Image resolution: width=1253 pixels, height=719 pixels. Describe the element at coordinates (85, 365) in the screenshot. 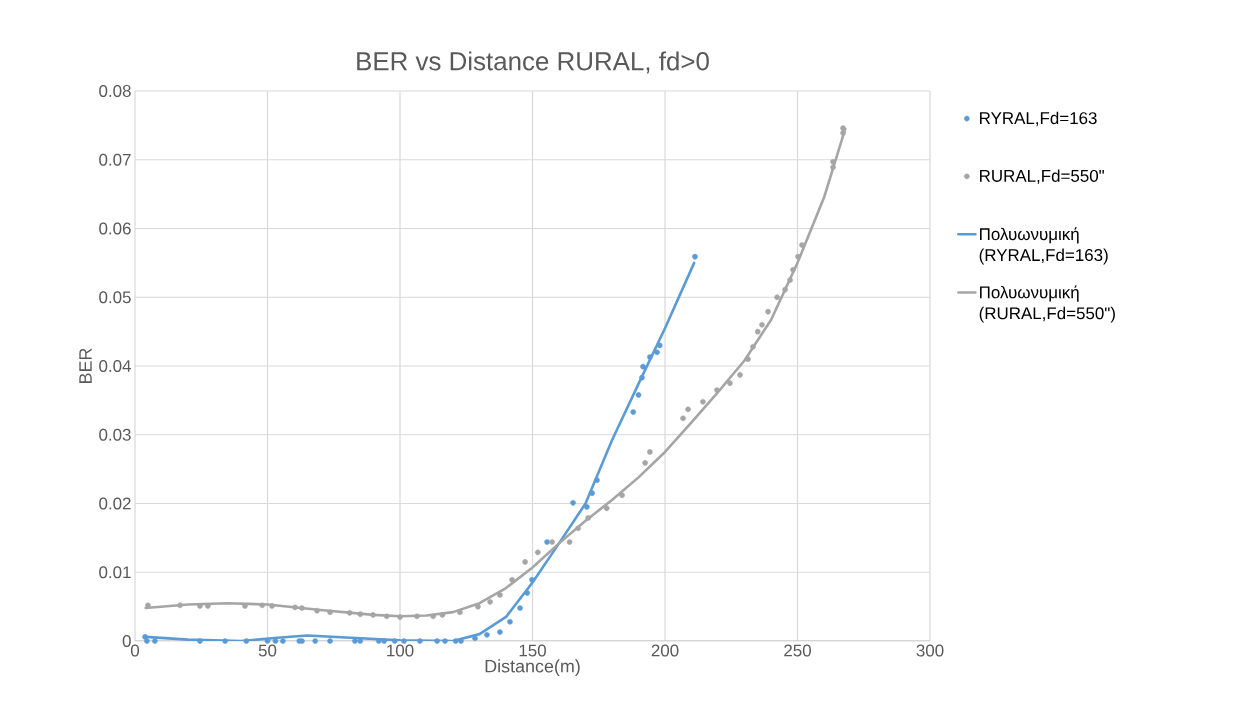

I see `y-axis-title: BER` at that location.